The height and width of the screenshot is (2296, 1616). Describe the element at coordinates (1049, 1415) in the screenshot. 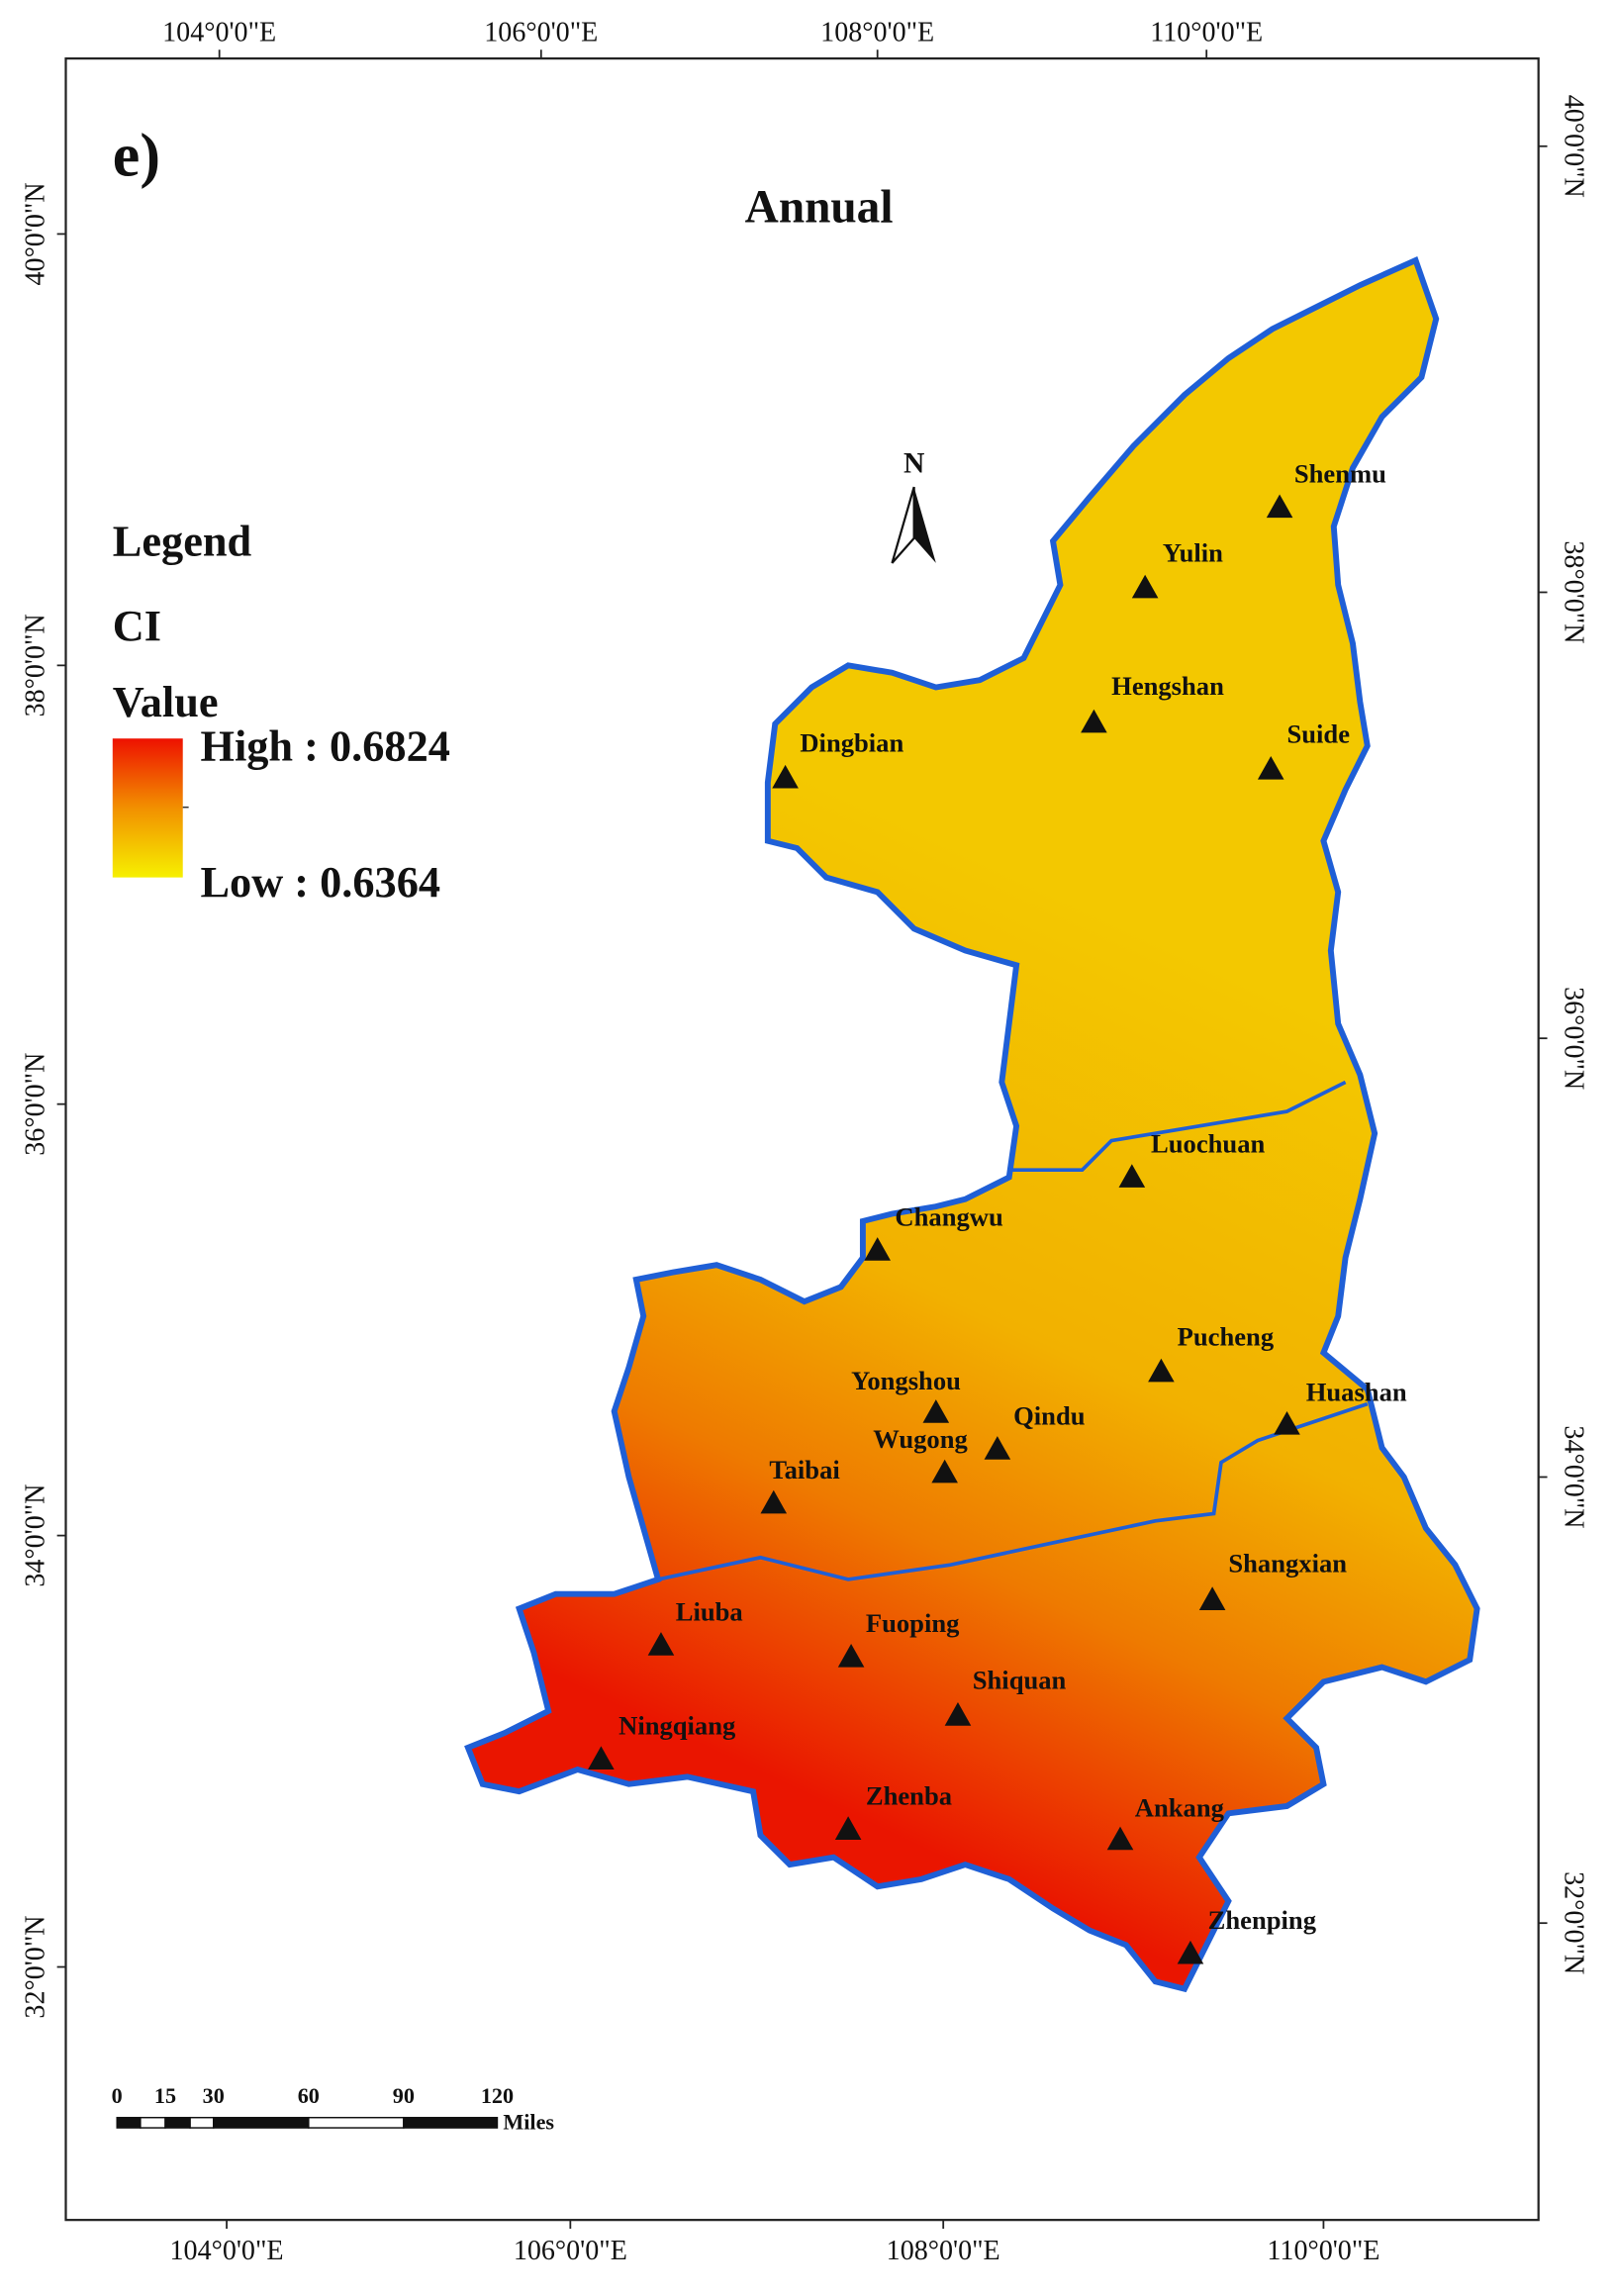

I see `station-label: Qindu` at that location.